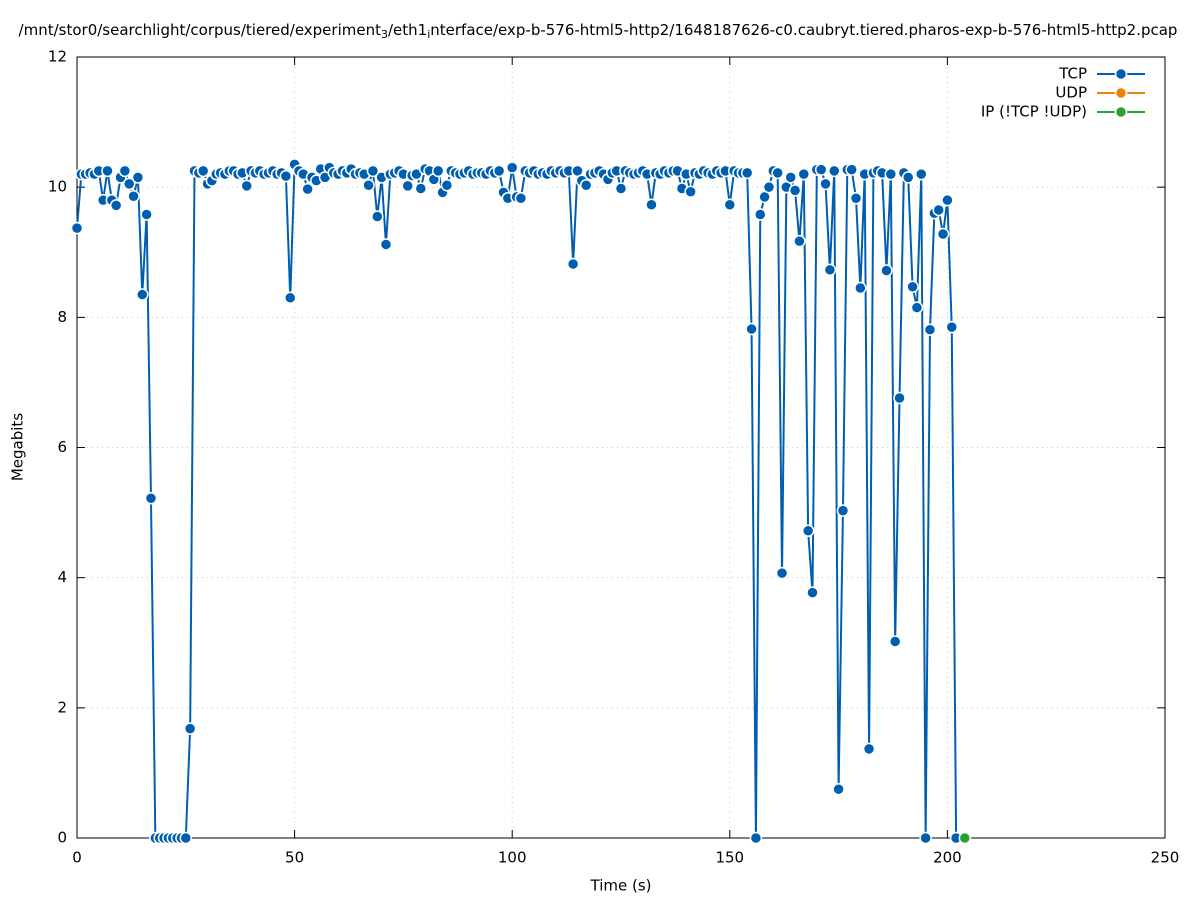  Describe the element at coordinates (294, 858) in the screenshot. I see `x-tick-label: 50` at that location.